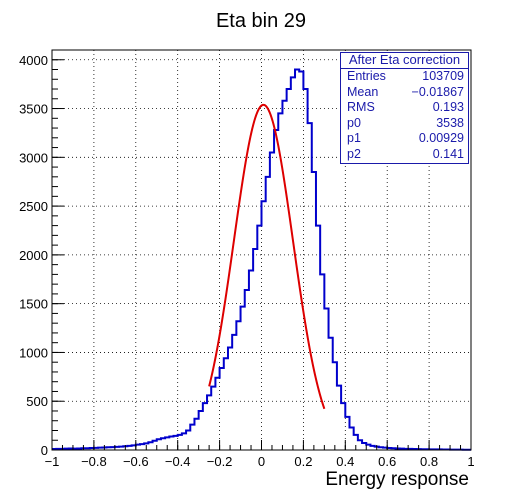 Image resolution: width=523 pixels, height=500 pixels. I want to click on stats-label: Mean, so click(363, 91).